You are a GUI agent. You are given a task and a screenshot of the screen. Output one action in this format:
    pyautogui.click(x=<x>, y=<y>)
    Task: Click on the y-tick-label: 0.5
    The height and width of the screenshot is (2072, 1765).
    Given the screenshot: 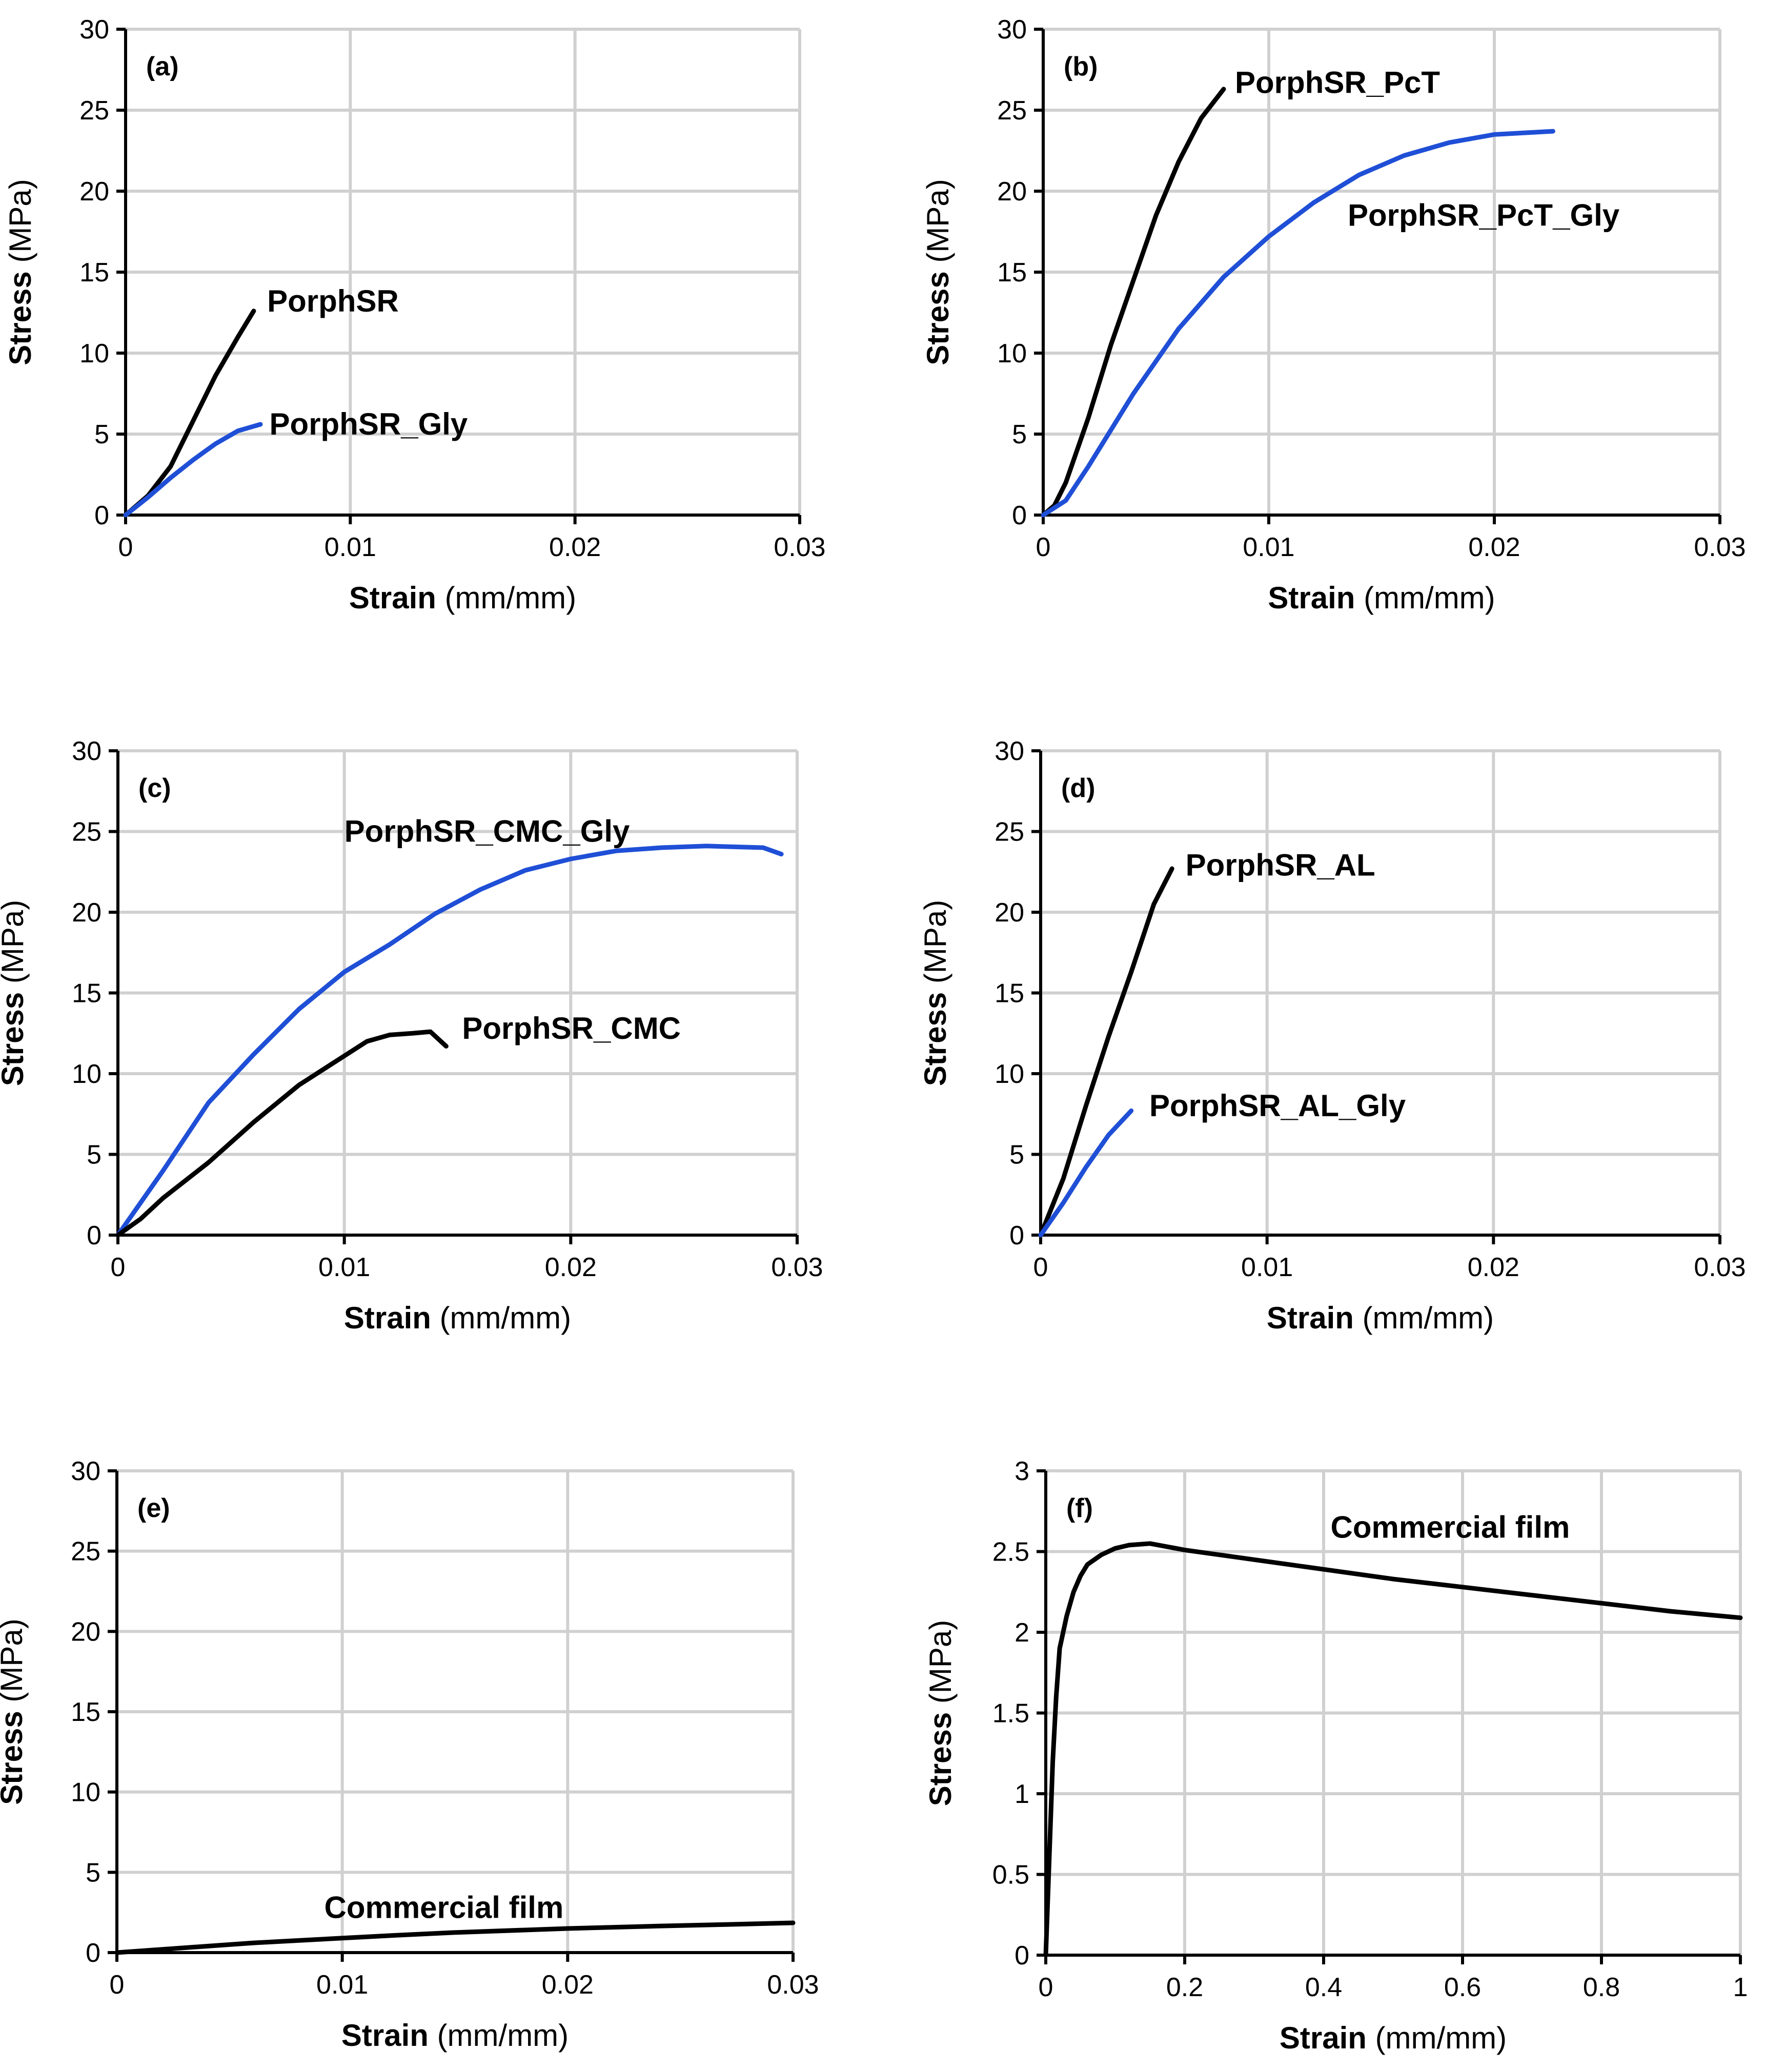 What is the action you would take?
    pyautogui.click(x=1010, y=1875)
    